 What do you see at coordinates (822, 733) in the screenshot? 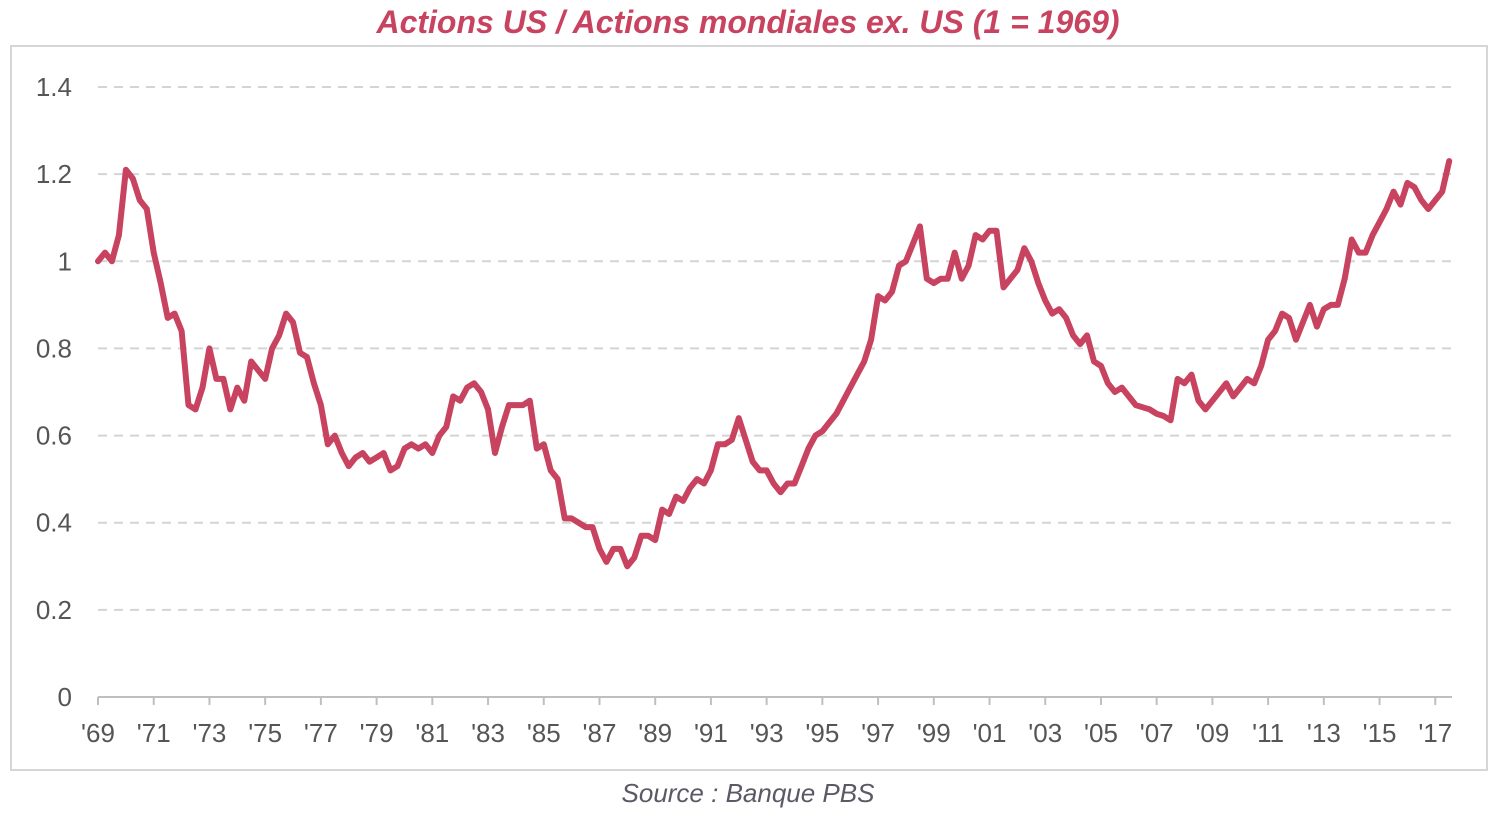
I see `x-tick-label: '95` at bounding box center [822, 733].